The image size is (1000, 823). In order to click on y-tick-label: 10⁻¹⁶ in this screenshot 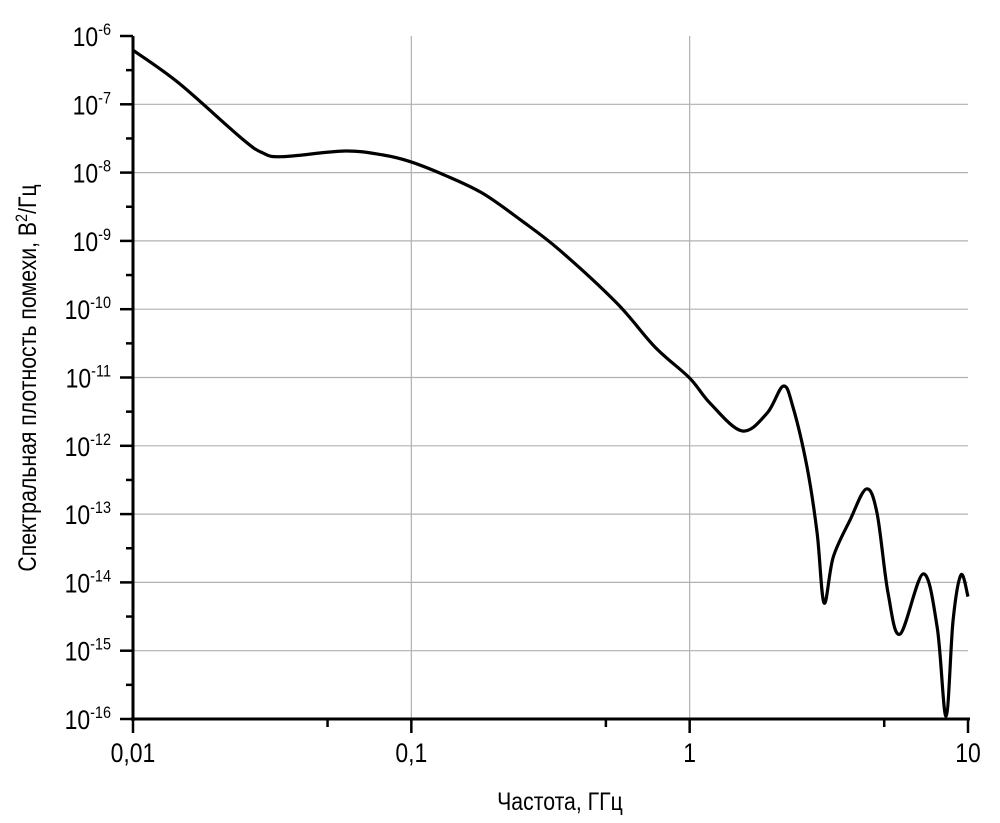, I will do `click(88, 719)`.